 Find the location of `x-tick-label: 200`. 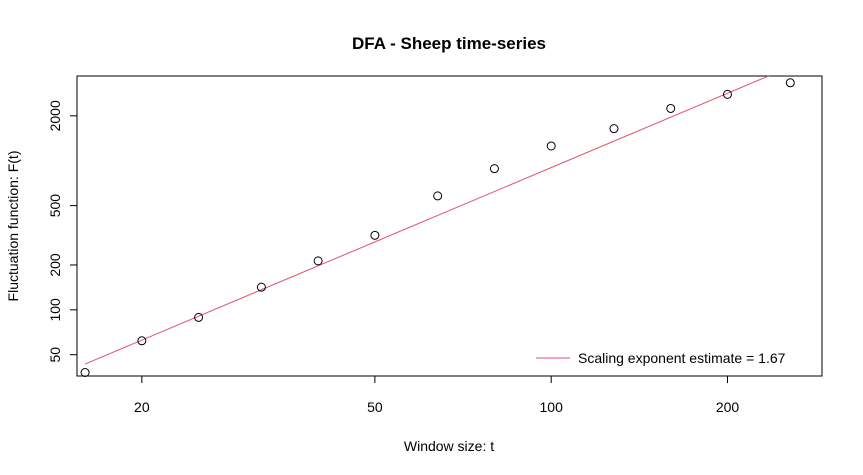

x-tick-label: 200 is located at coordinates (728, 407).